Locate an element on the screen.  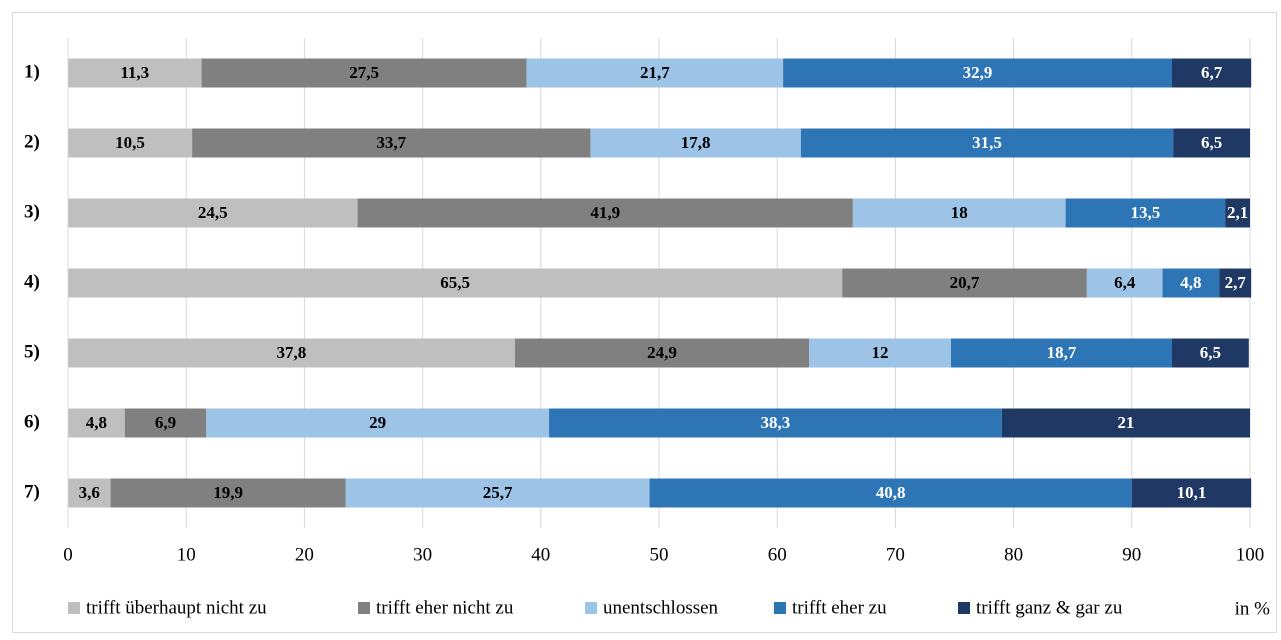
value-label: 11,3 is located at coordinates (134, 72).